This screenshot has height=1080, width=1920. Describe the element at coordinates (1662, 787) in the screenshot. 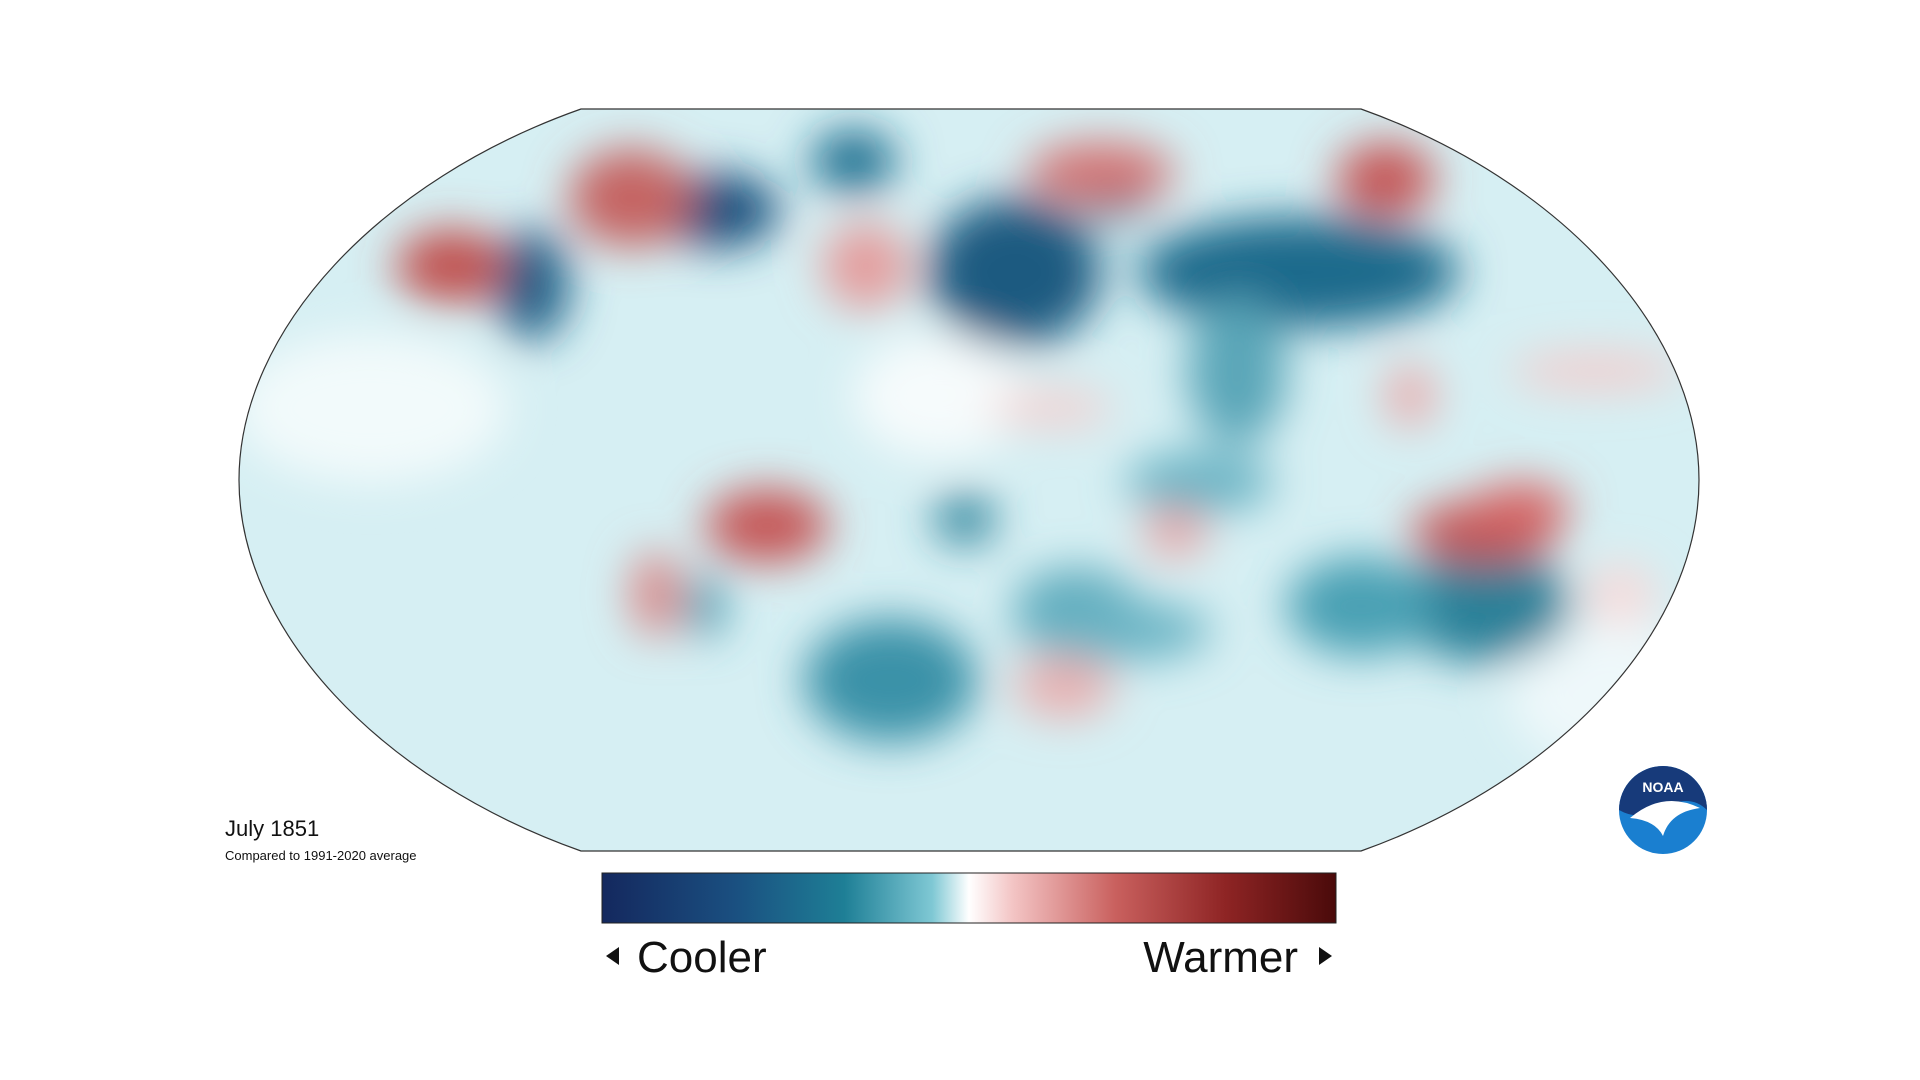

I see `logo-text: NOAA` at that location.